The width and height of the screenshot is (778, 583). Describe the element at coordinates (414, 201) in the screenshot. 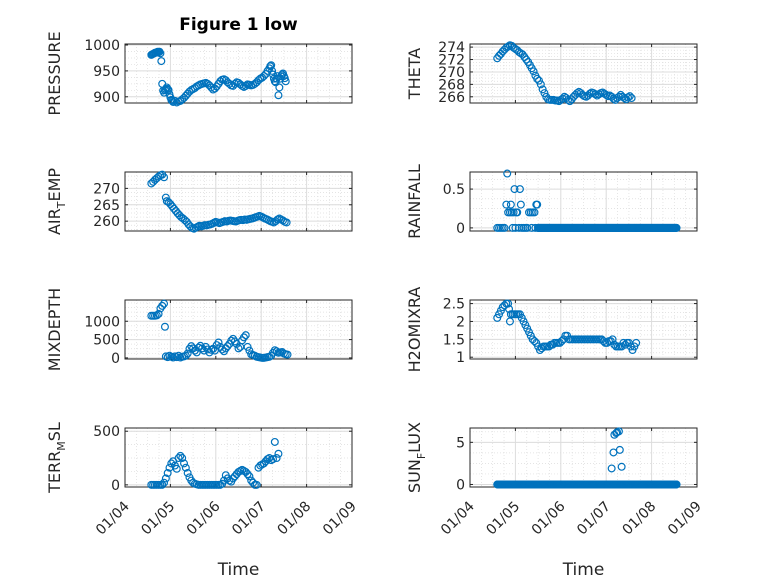

I see `y-axis-label: RAINFALL` at that location.